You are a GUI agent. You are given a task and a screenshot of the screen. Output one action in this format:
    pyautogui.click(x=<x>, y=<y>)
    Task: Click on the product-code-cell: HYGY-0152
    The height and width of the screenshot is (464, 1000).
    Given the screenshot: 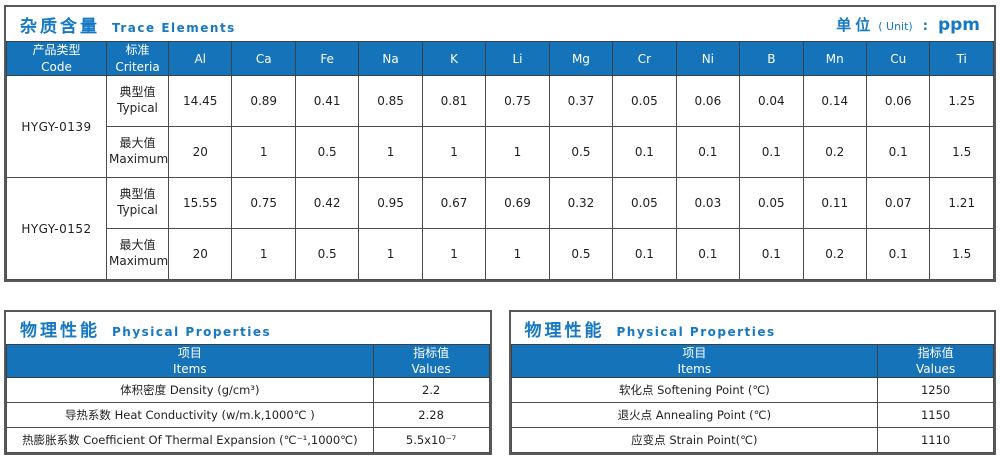 What is the action you would take?
    pyautogui.click(x=56, y=228)
    